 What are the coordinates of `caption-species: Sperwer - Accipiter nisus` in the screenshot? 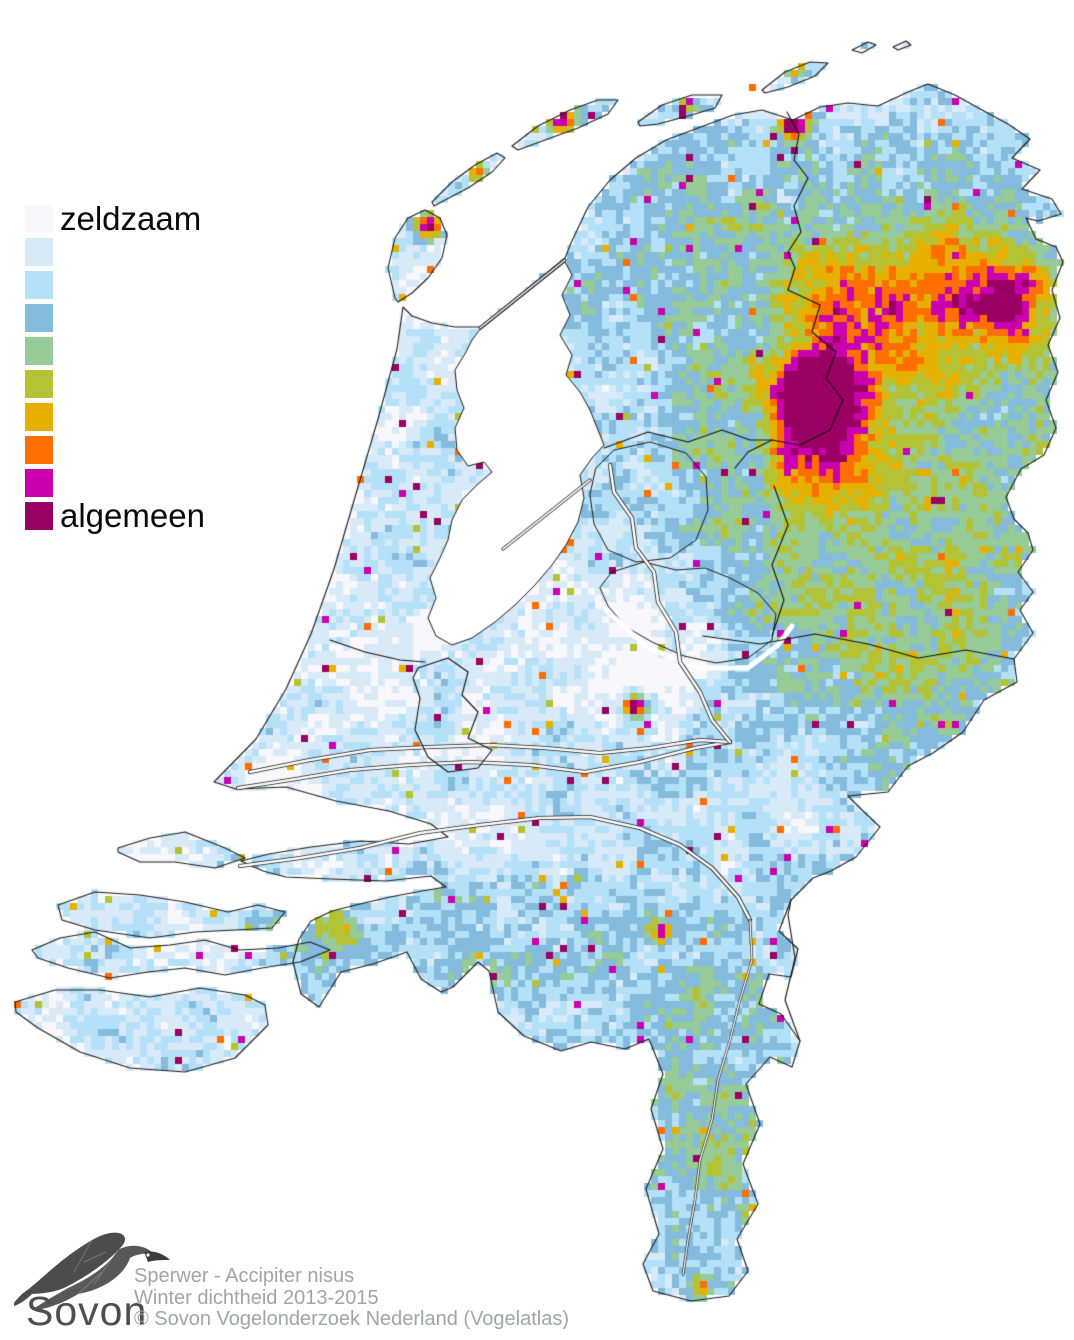 It's located at (244, 1276).